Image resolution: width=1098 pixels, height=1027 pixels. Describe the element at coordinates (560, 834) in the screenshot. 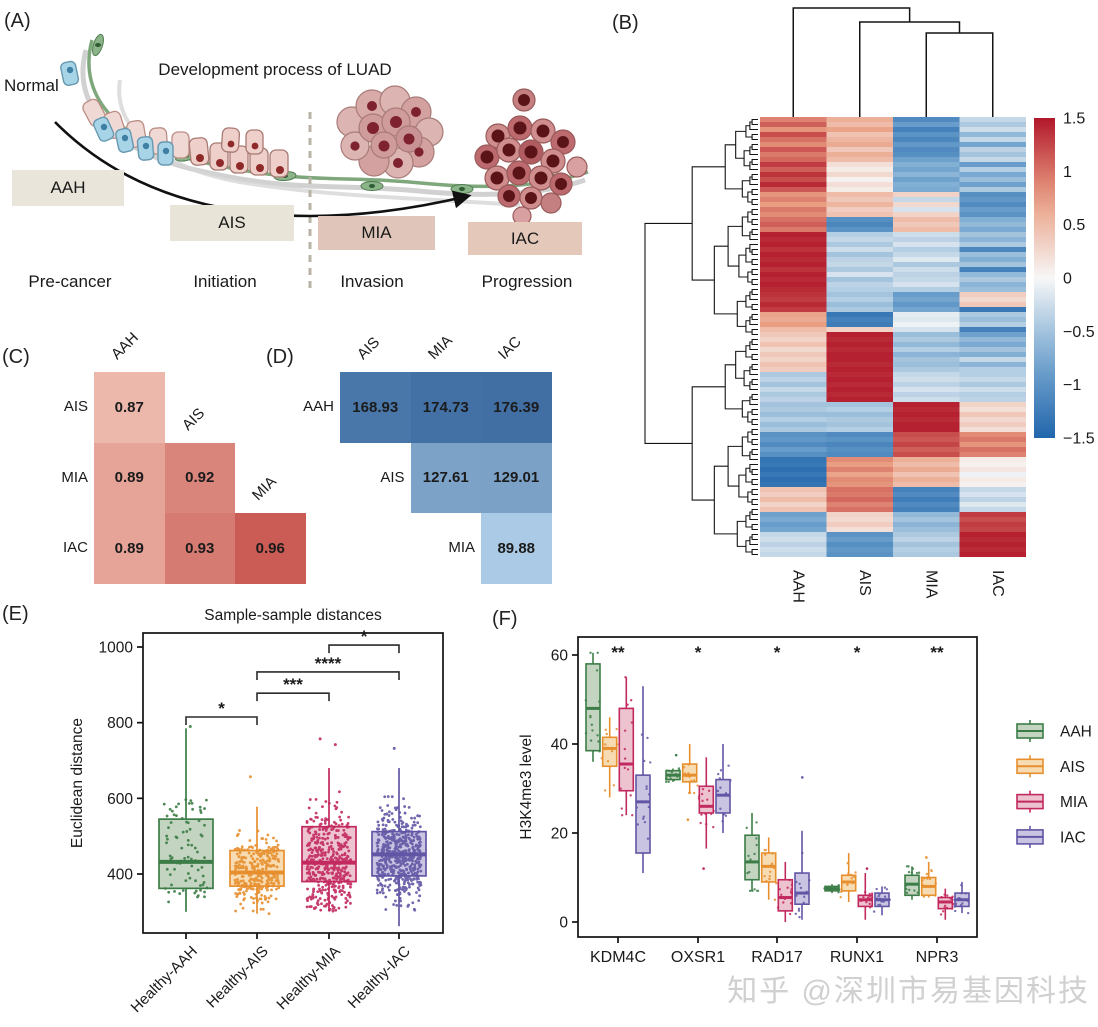

I see `y-tick-label: 20` at that location.